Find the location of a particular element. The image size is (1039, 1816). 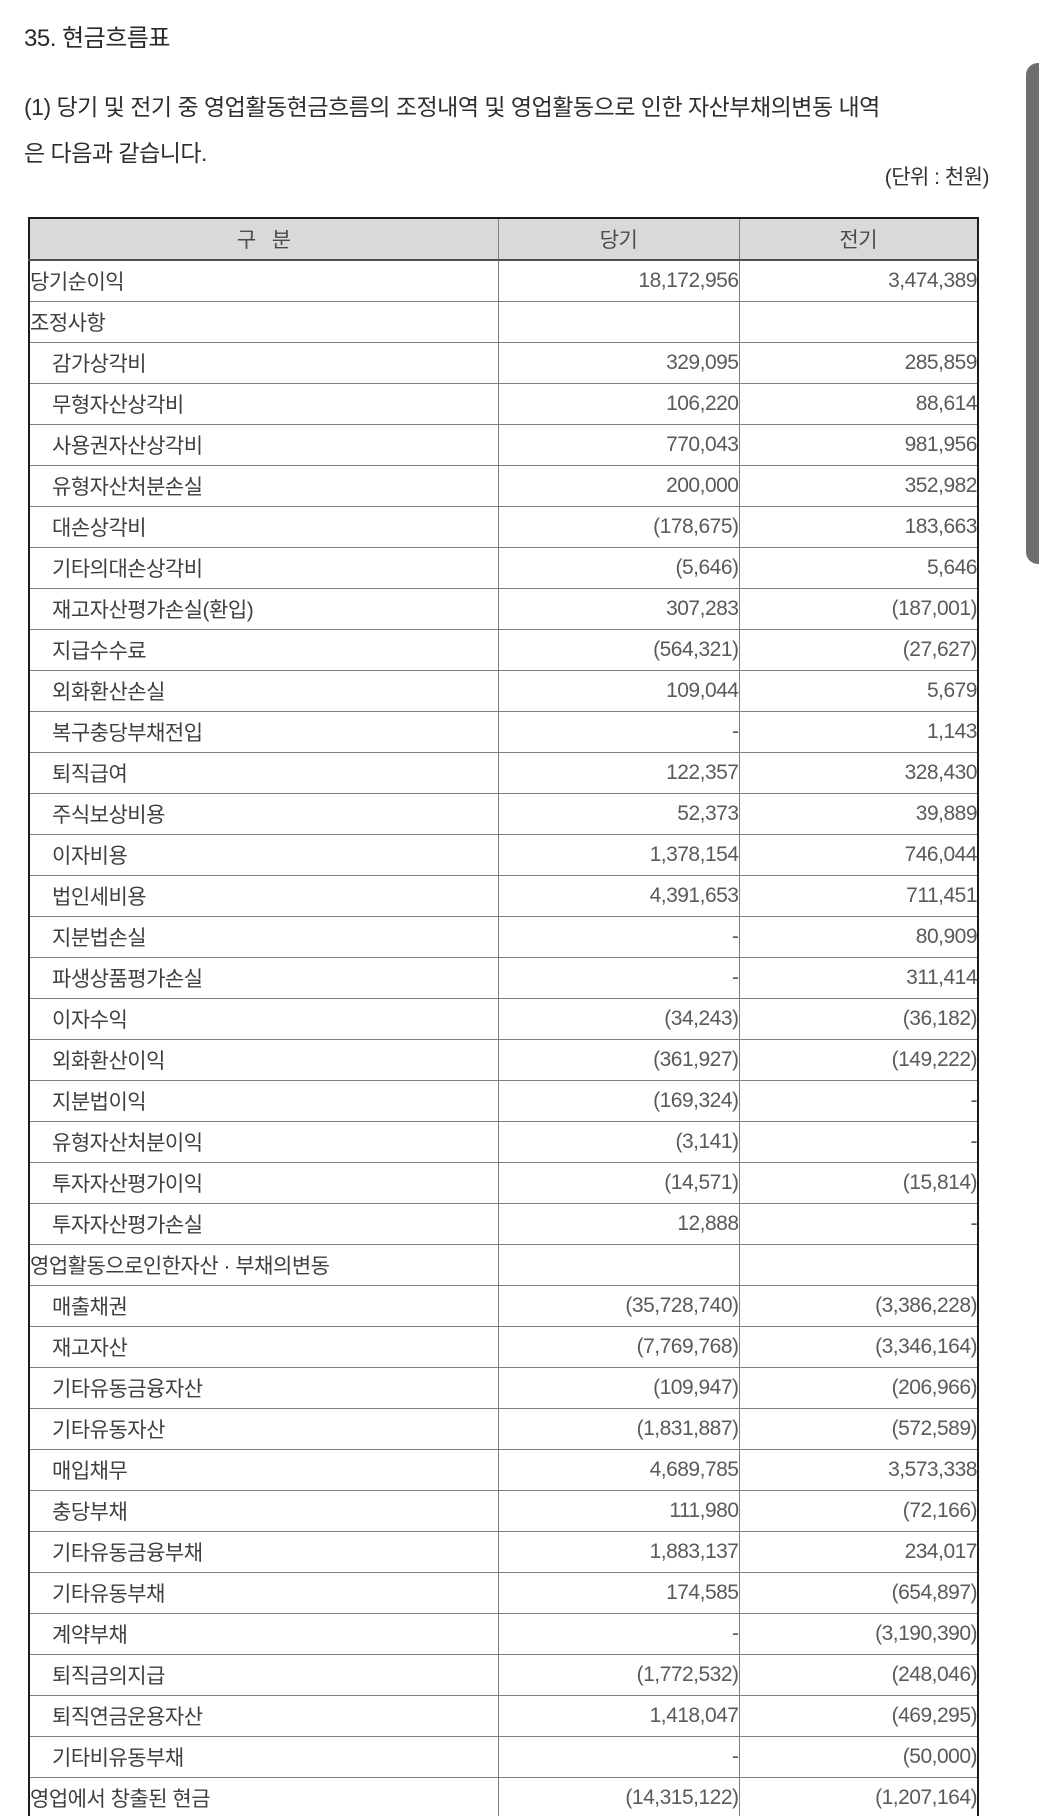

row-label: 기타유동금융자산 is located at coordinates (263, 1388).